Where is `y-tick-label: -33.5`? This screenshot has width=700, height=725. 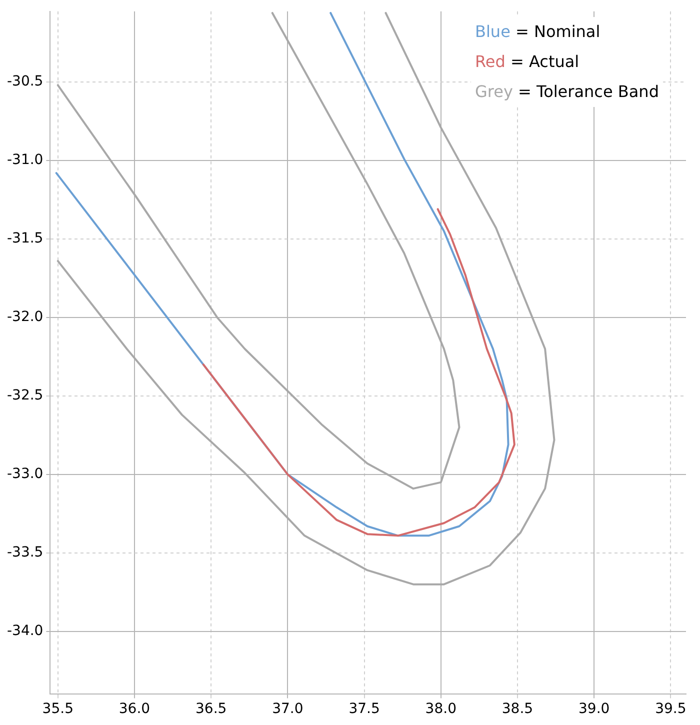 y-tick-label: -33.5 is located at coordinates (25, 552).